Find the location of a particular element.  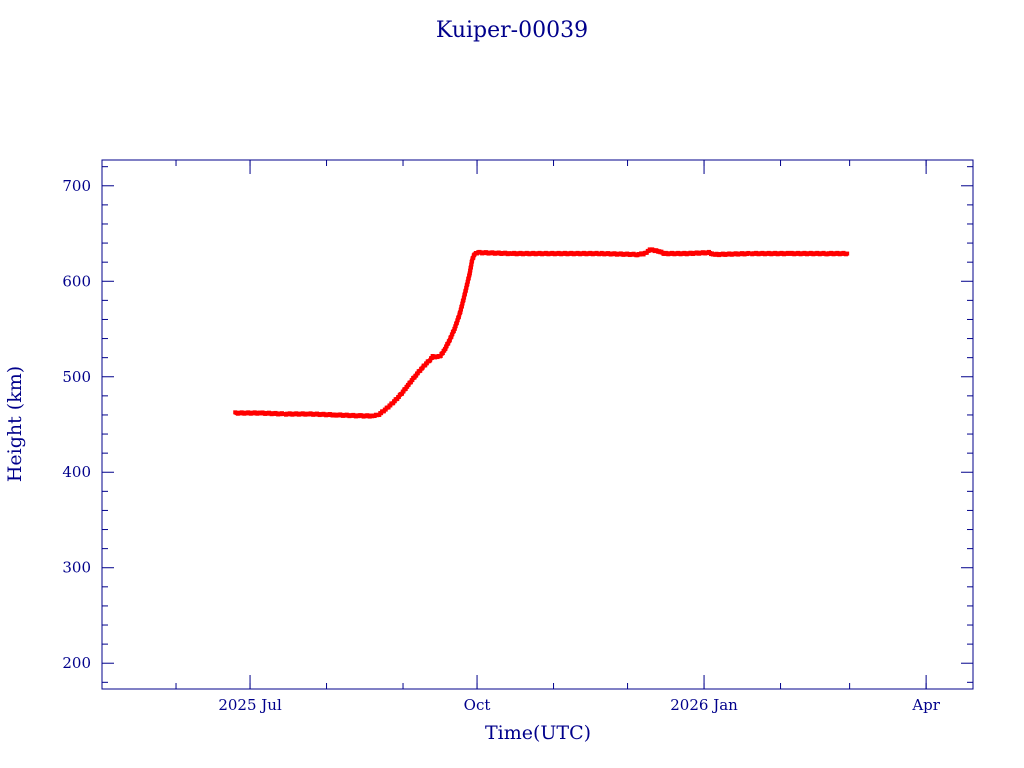

y-tick-label: 400 is located at coordinates (76, 472).